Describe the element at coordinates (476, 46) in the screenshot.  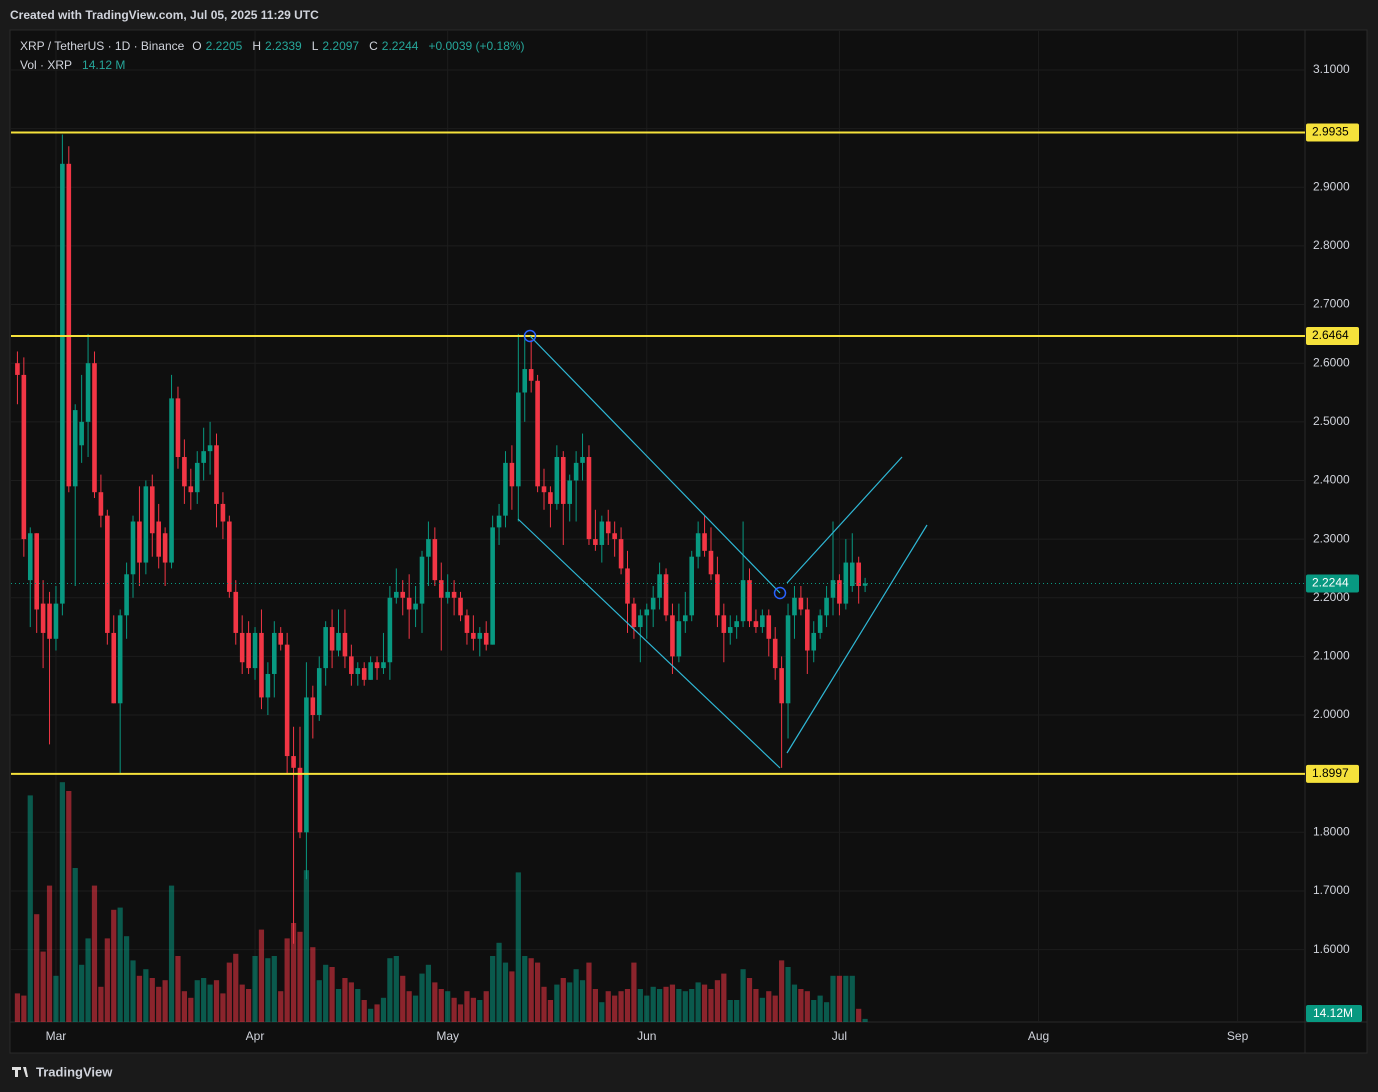
I see `change: +0.0039 (+0.18%)` at that location.